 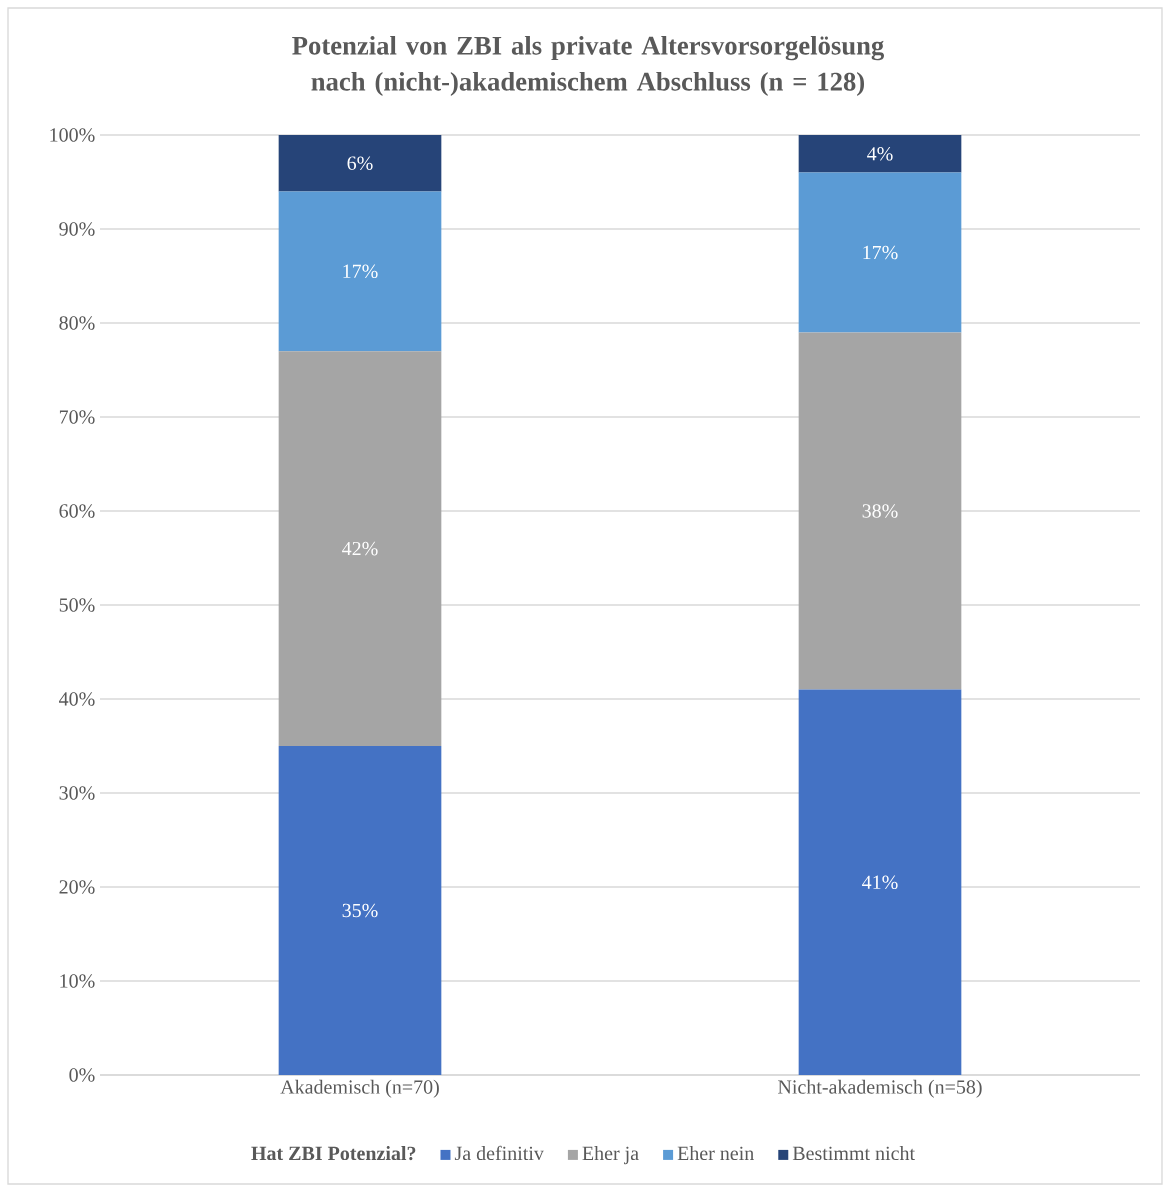 I want to click on data-label: 42%, so click(x=360, y=548).